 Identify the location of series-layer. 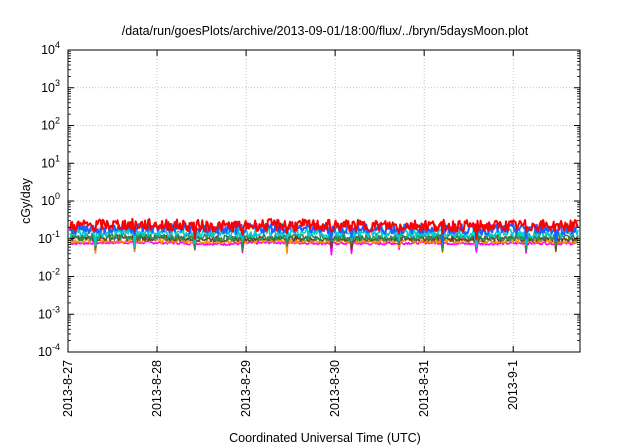
(324, 236).